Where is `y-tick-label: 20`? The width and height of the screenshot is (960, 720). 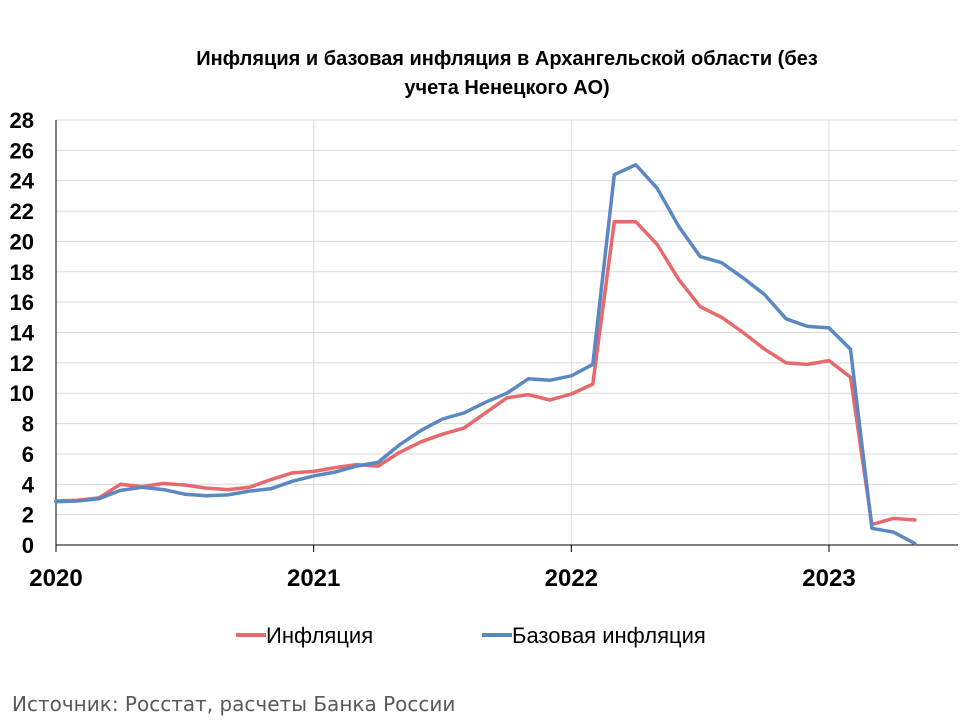 y-tick-label: 20 is located at coordinates (22, 241).